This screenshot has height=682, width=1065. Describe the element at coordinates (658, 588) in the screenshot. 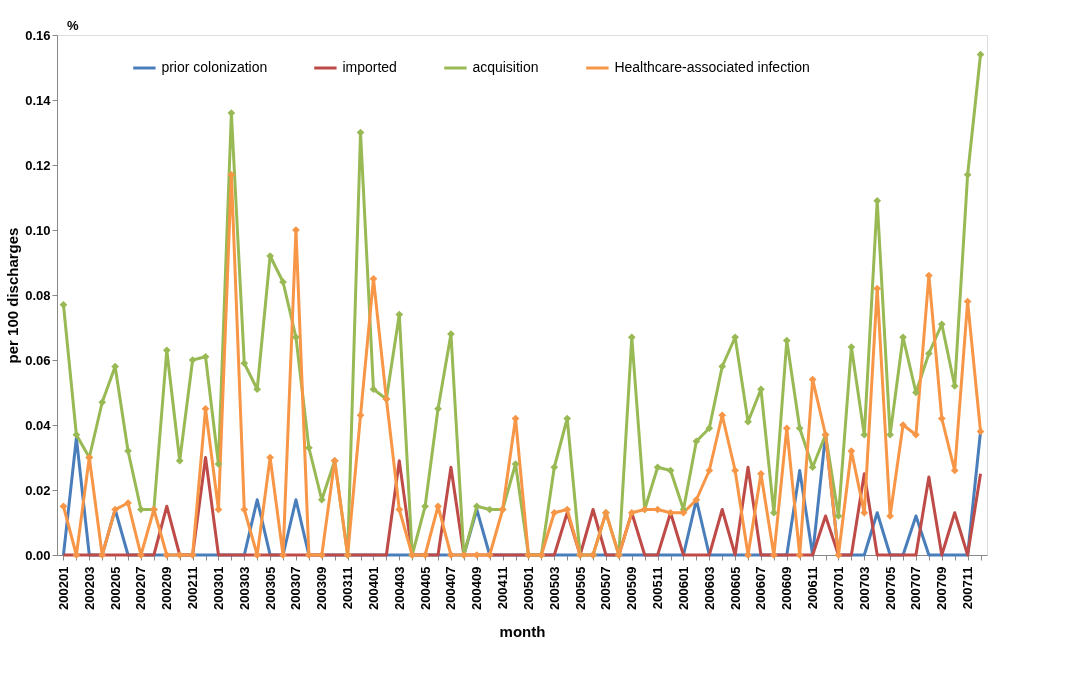

I see `x-tick-label: 200511` at that location.